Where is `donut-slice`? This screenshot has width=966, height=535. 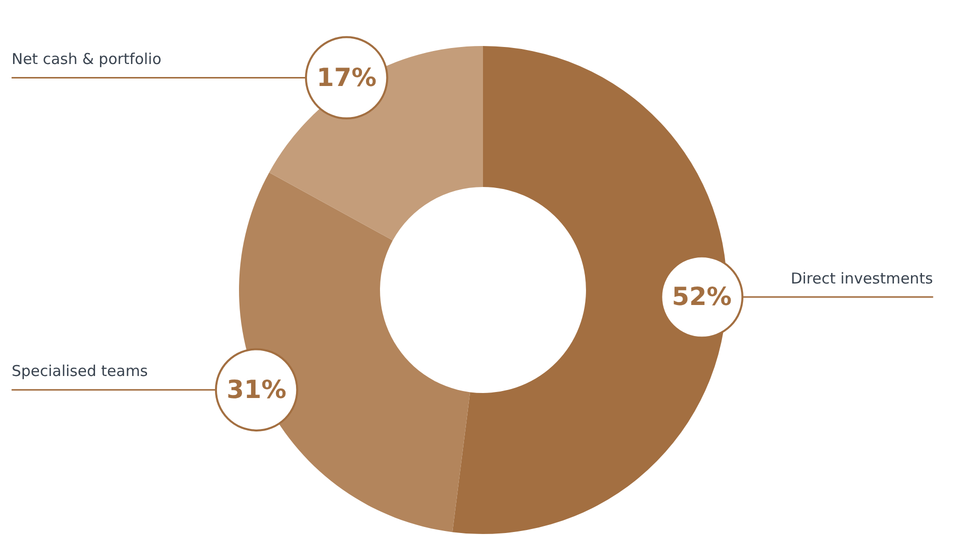
donut-slice is located at coordinates (376, 143).